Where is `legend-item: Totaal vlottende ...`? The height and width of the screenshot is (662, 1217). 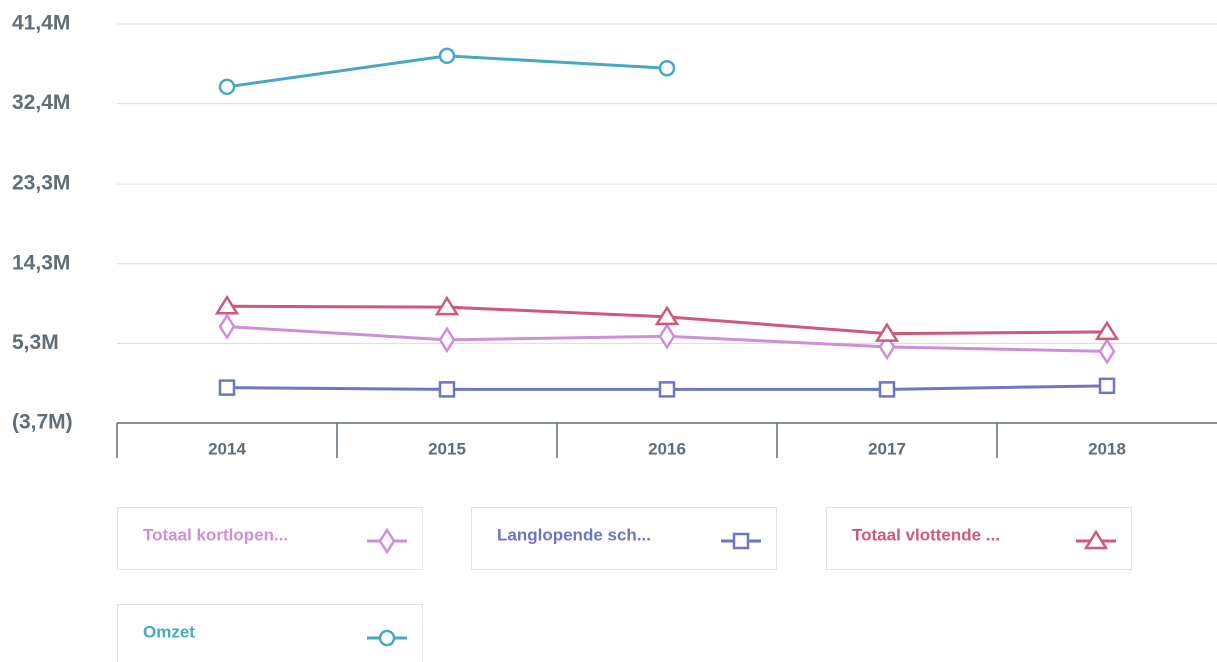
legend-item: Totaal vlottende ... is located at coordinates (979, 538).